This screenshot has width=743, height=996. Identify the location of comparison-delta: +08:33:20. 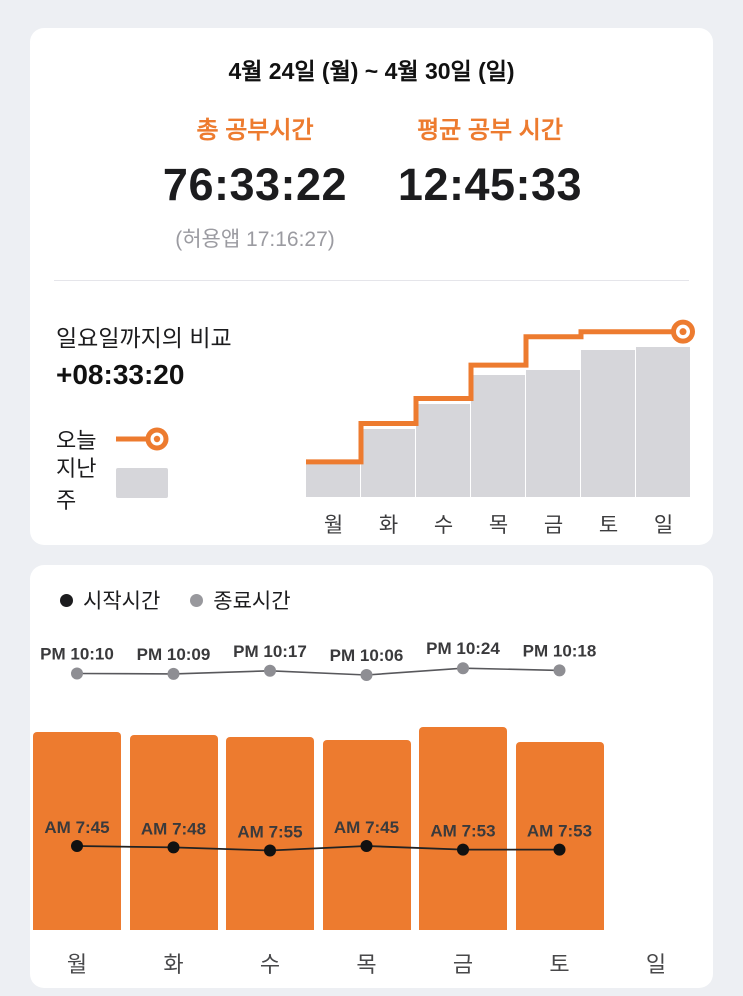
(120, 374).